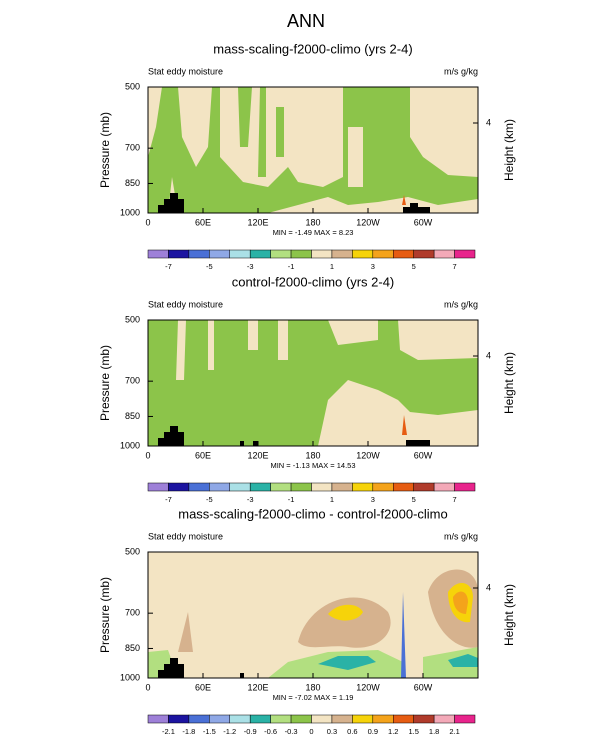 The width and height of the screenshot is (612, 743). What do you see at coordinates (313, 697) in the screenshot?
I see `min-max: MIN = -7.02 MAX = 1.19` at bounding box center [313, 697].